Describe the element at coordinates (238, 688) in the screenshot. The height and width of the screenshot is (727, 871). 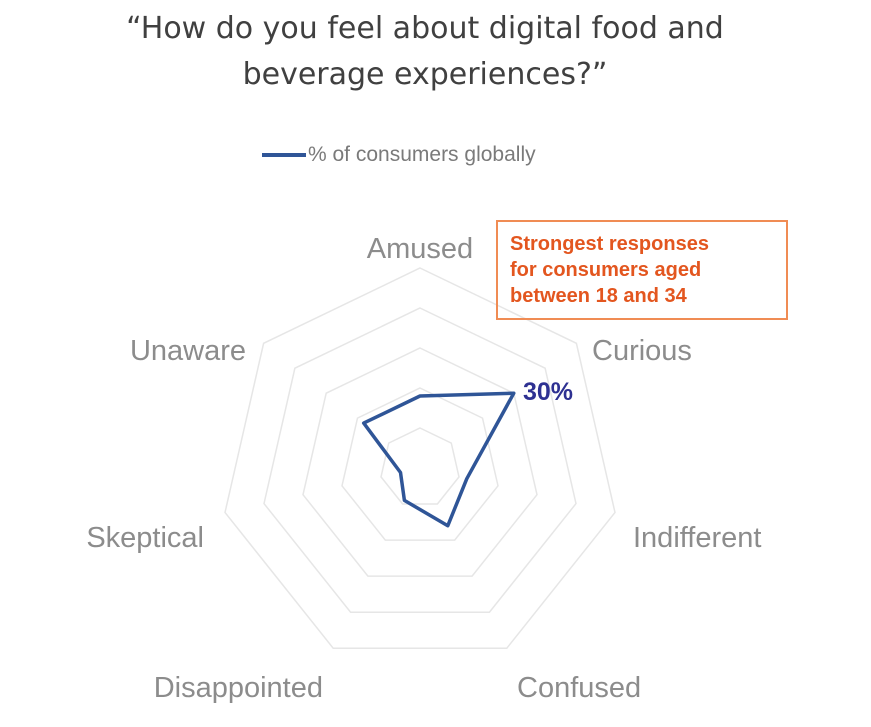
I see `axis-label-disappointed: Disappointed` at that location.